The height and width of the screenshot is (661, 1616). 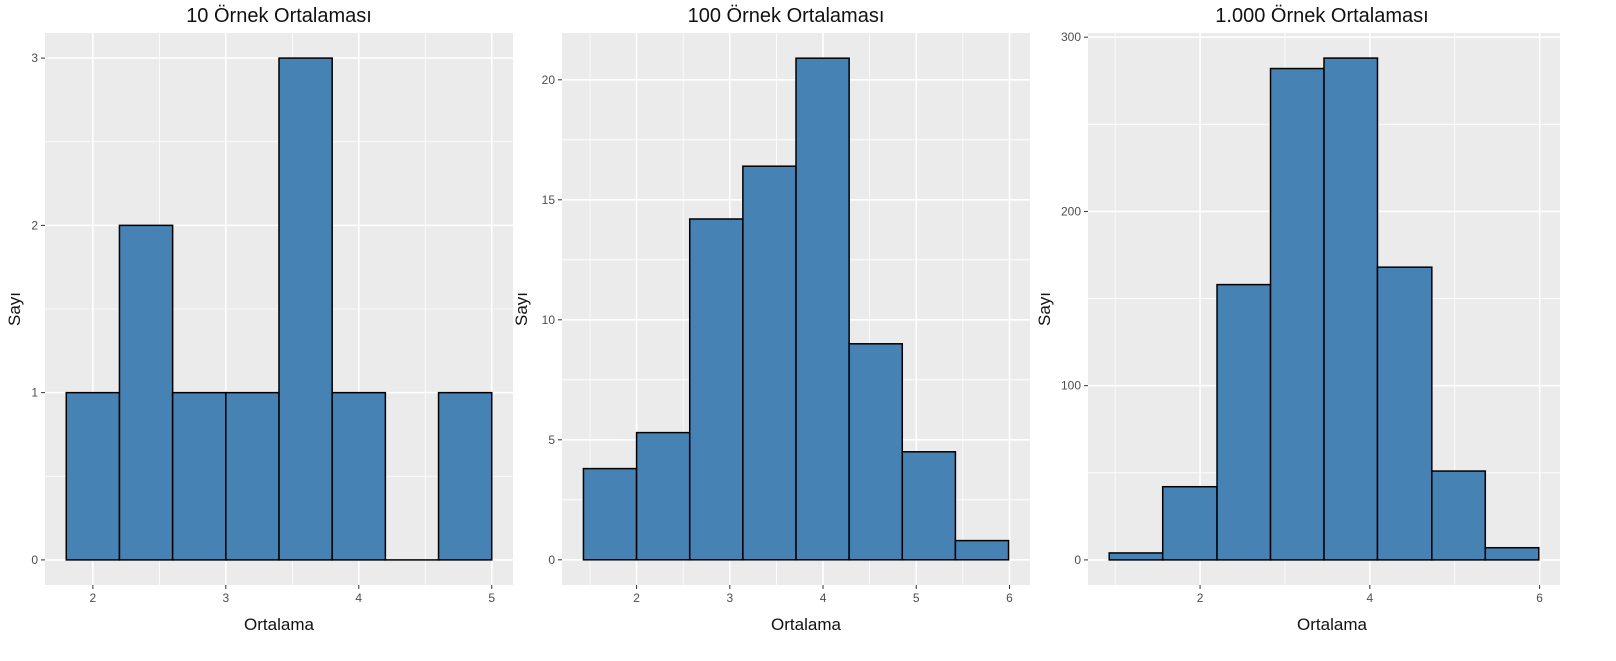 I want to click on y-tick-label: 200, so click(x=1071, y=211).